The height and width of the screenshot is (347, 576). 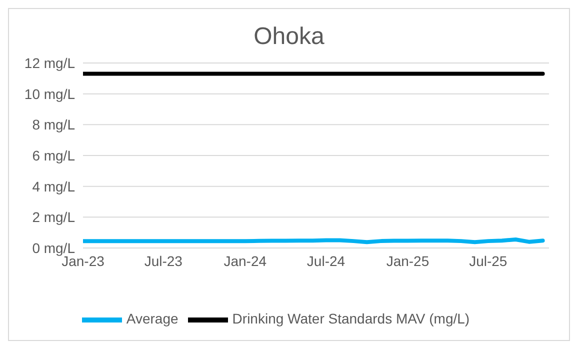 What do you see at coordinates (488, 260) in the screenshot?
I see `x-tick-label: Jul-25` at bounding box center [488, 260].